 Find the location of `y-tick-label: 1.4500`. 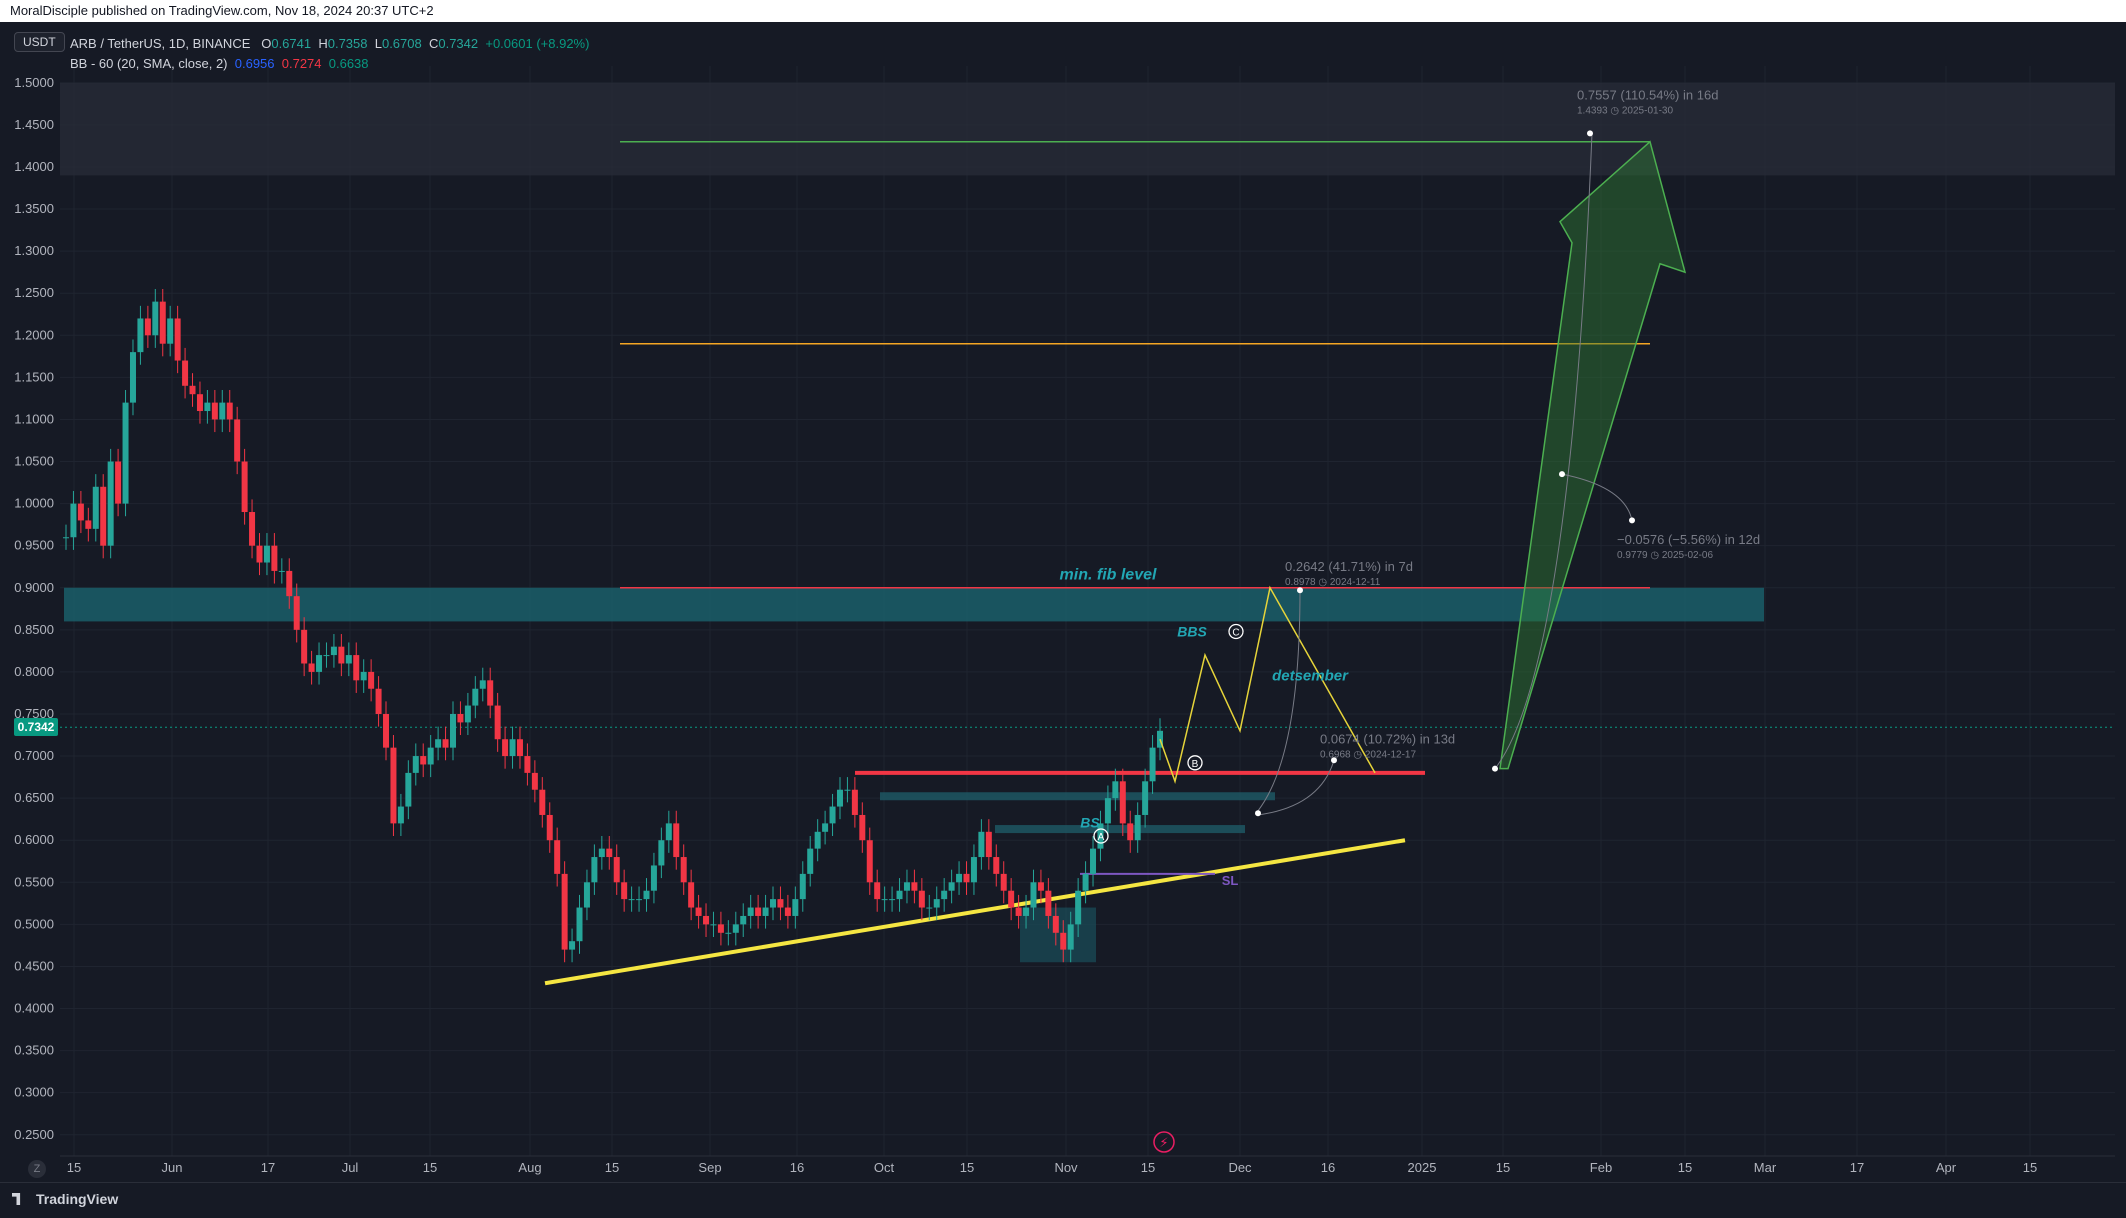

y-tick-label: 1.4500 is located at coordinates (34, 124).